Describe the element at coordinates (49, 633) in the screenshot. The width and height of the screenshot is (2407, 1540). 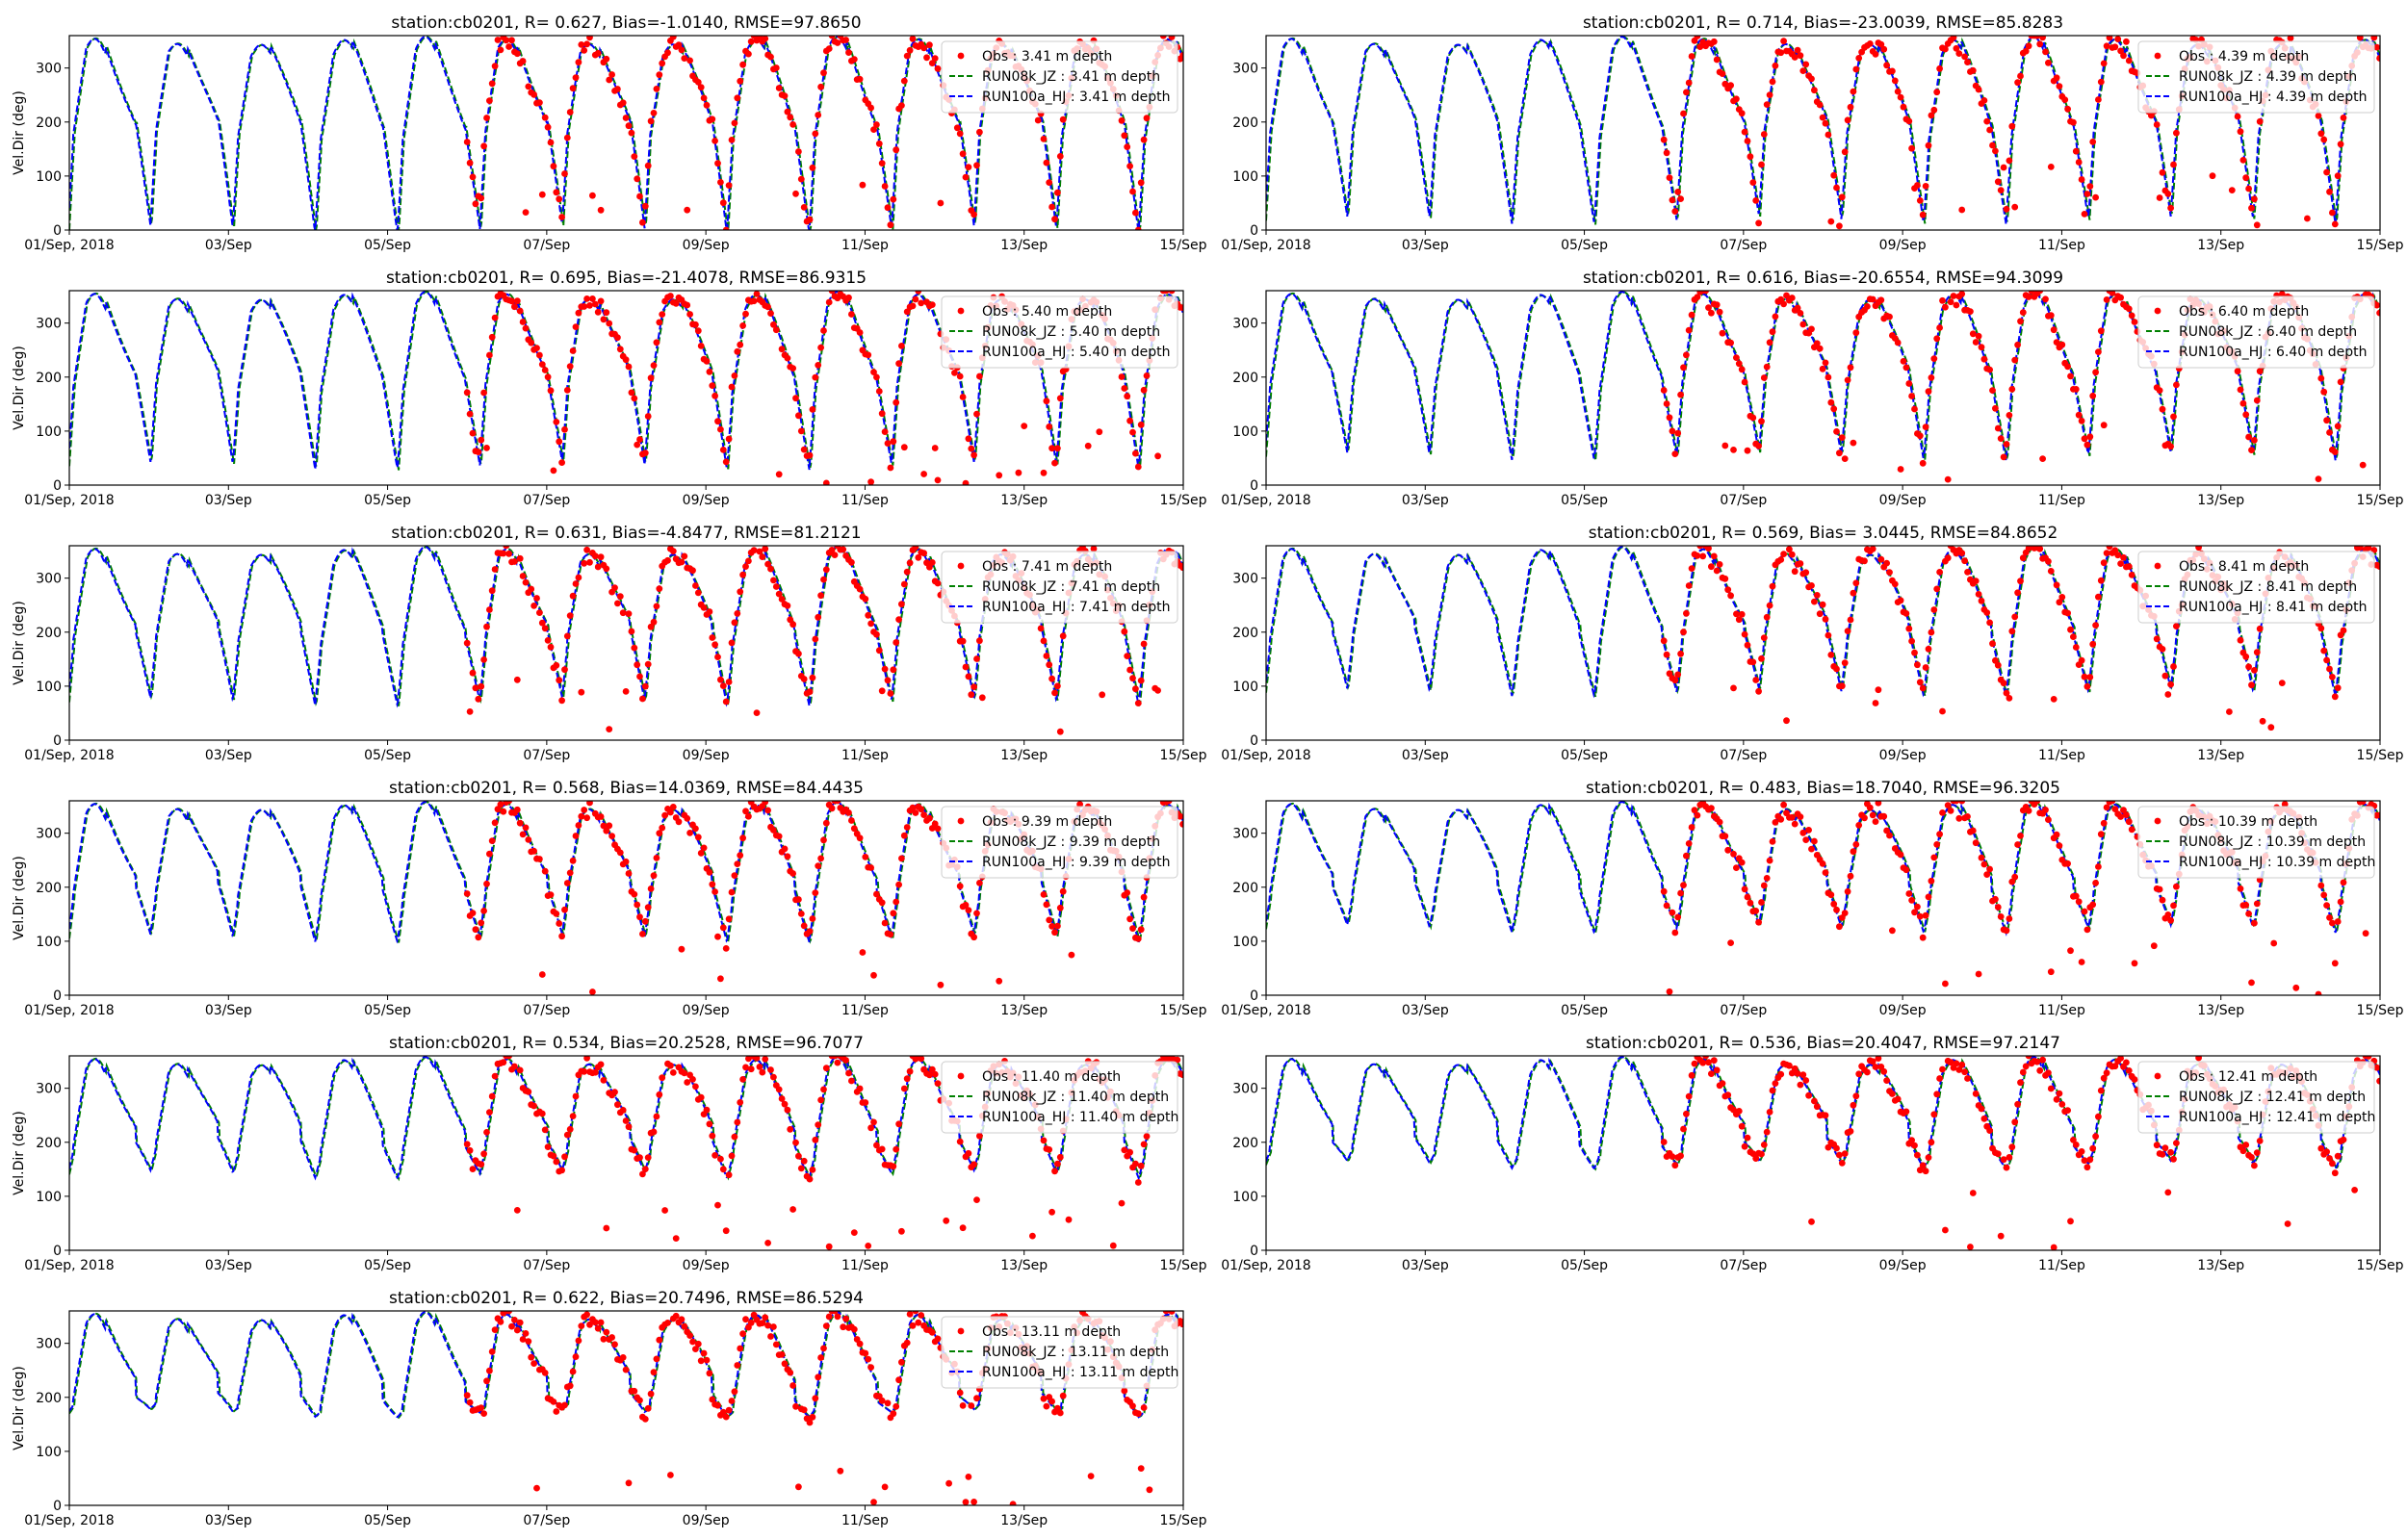
I see `y-tick-label: 200` at that location.